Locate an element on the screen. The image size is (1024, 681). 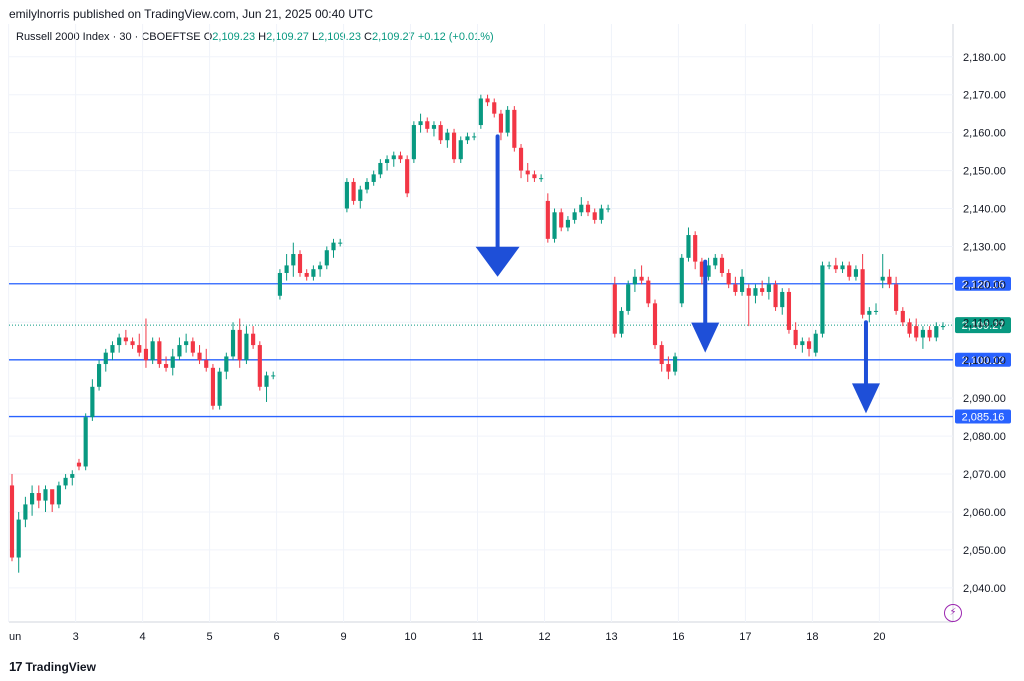
time-axis: un 3 4 5 6 9 10 11 12 13 16 17 18 20 is located at coordinates (447, 637).